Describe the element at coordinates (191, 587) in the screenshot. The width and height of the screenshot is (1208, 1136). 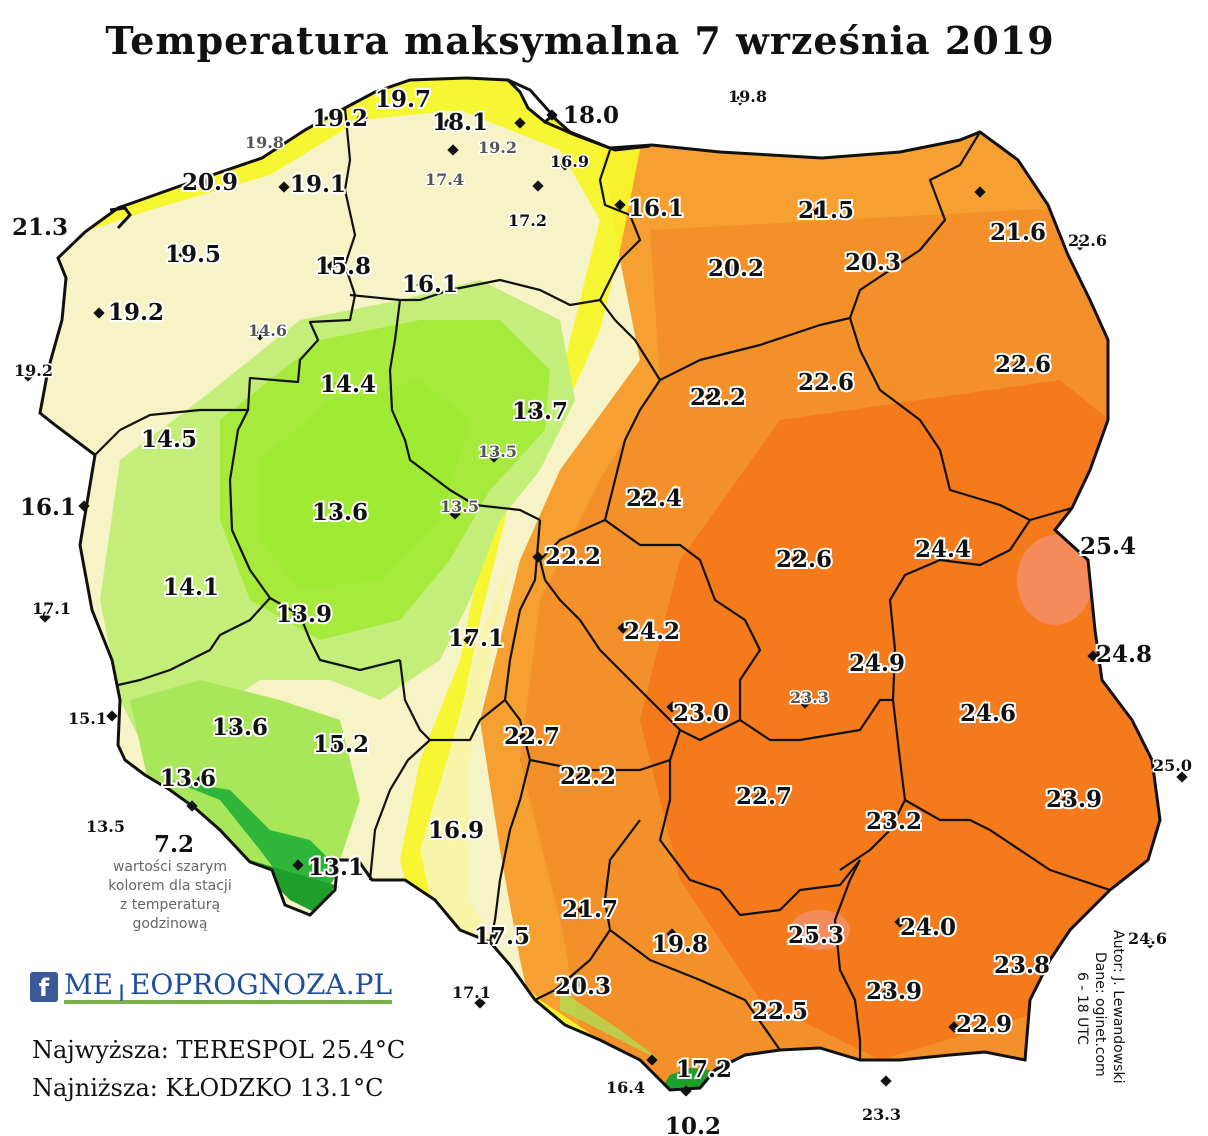
I see `station: 14.1` at that location.